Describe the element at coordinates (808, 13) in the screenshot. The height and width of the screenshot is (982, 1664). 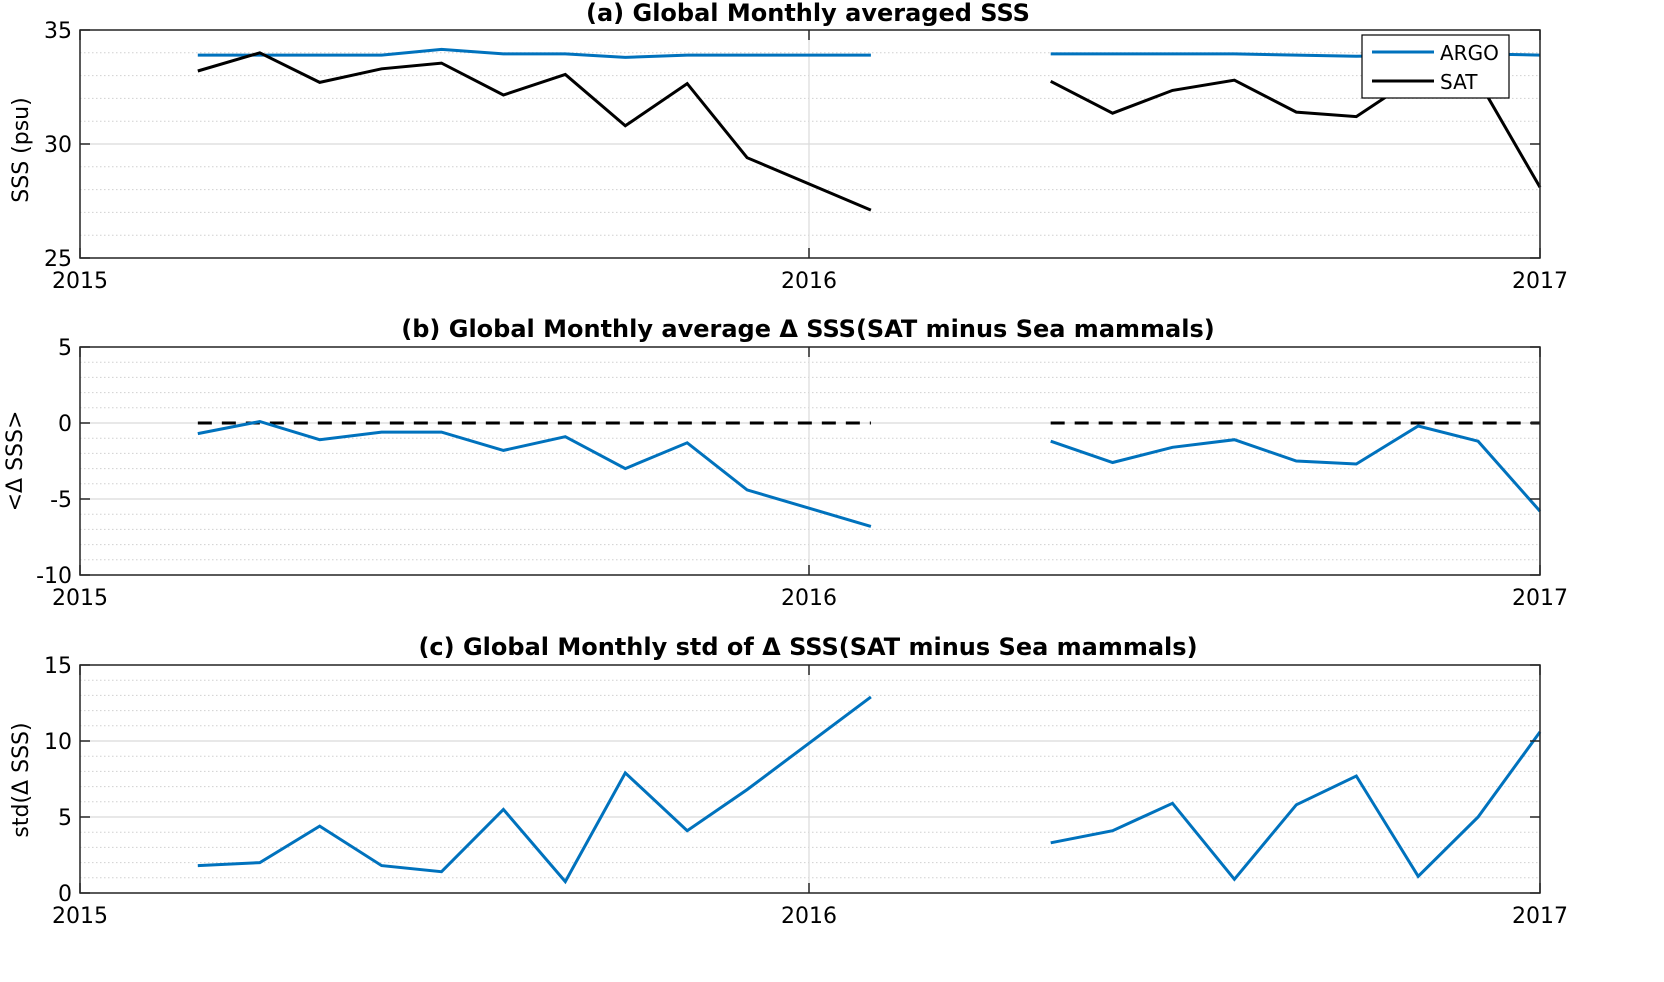
I see `panel-a-title: (a) Global Monthly averaged SSS` at that location.